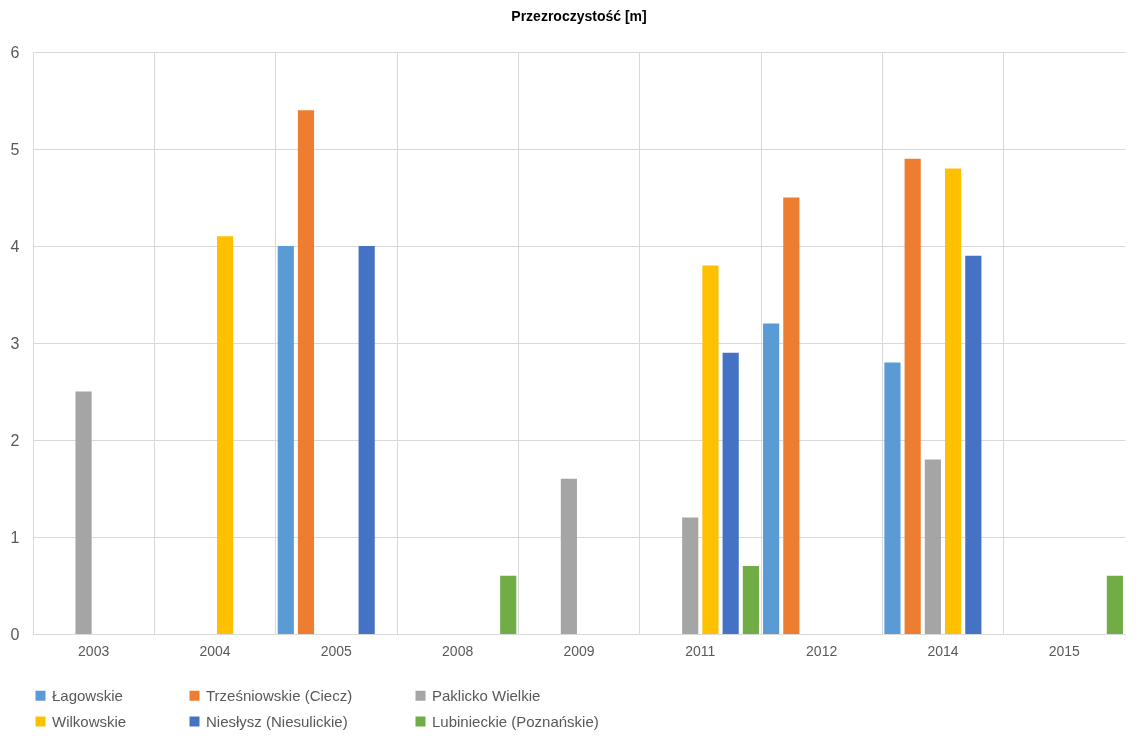  I want to click on legend-label: Paklicko Wielkie, so click(486, 695).